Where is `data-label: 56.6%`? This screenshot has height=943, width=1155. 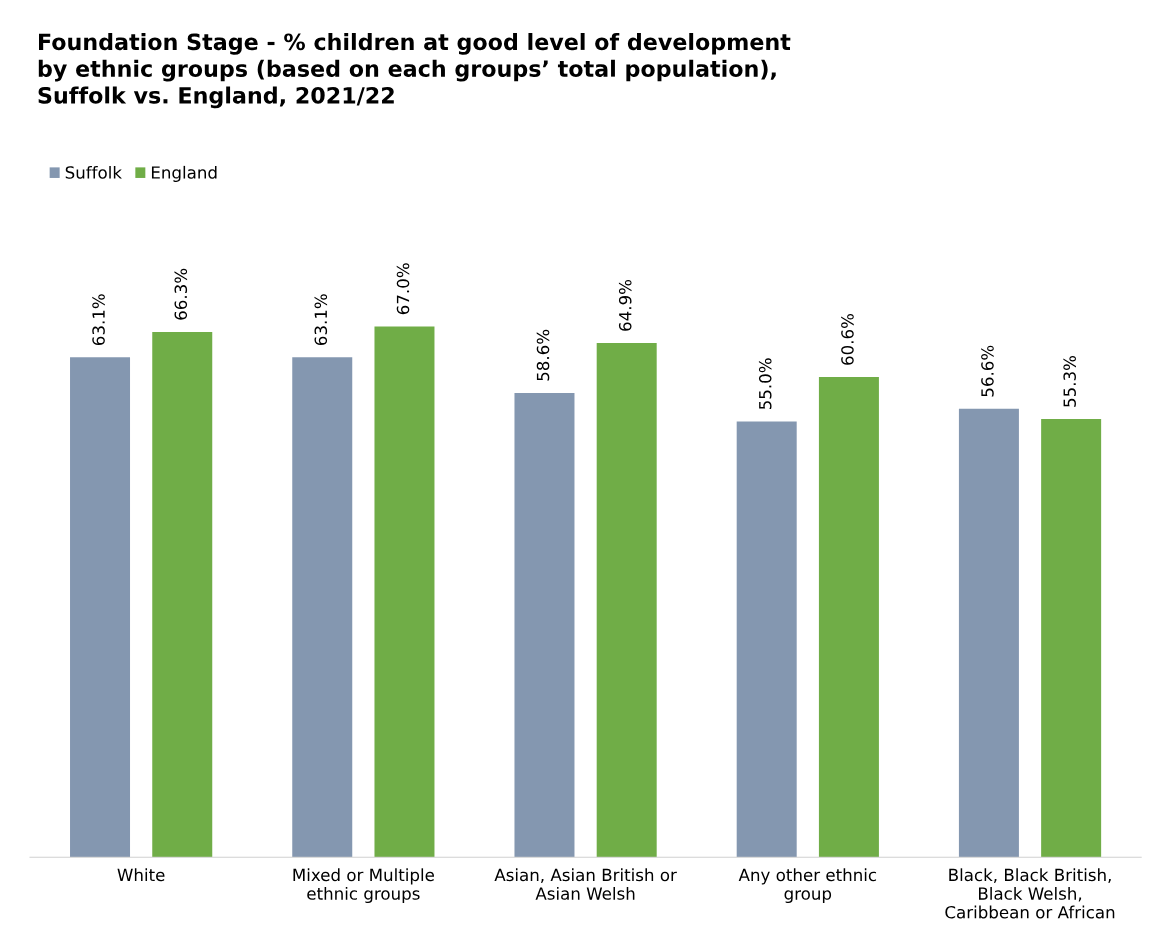 data-label: 56.6% is located at coordinates (987, 371).